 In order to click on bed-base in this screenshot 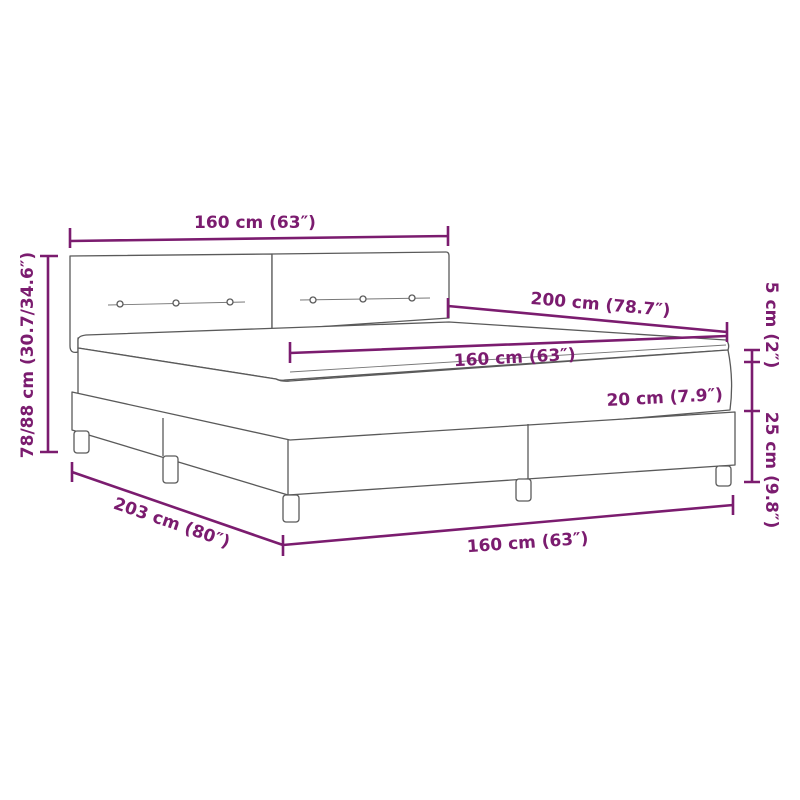, I will do `click(403, 457)`.